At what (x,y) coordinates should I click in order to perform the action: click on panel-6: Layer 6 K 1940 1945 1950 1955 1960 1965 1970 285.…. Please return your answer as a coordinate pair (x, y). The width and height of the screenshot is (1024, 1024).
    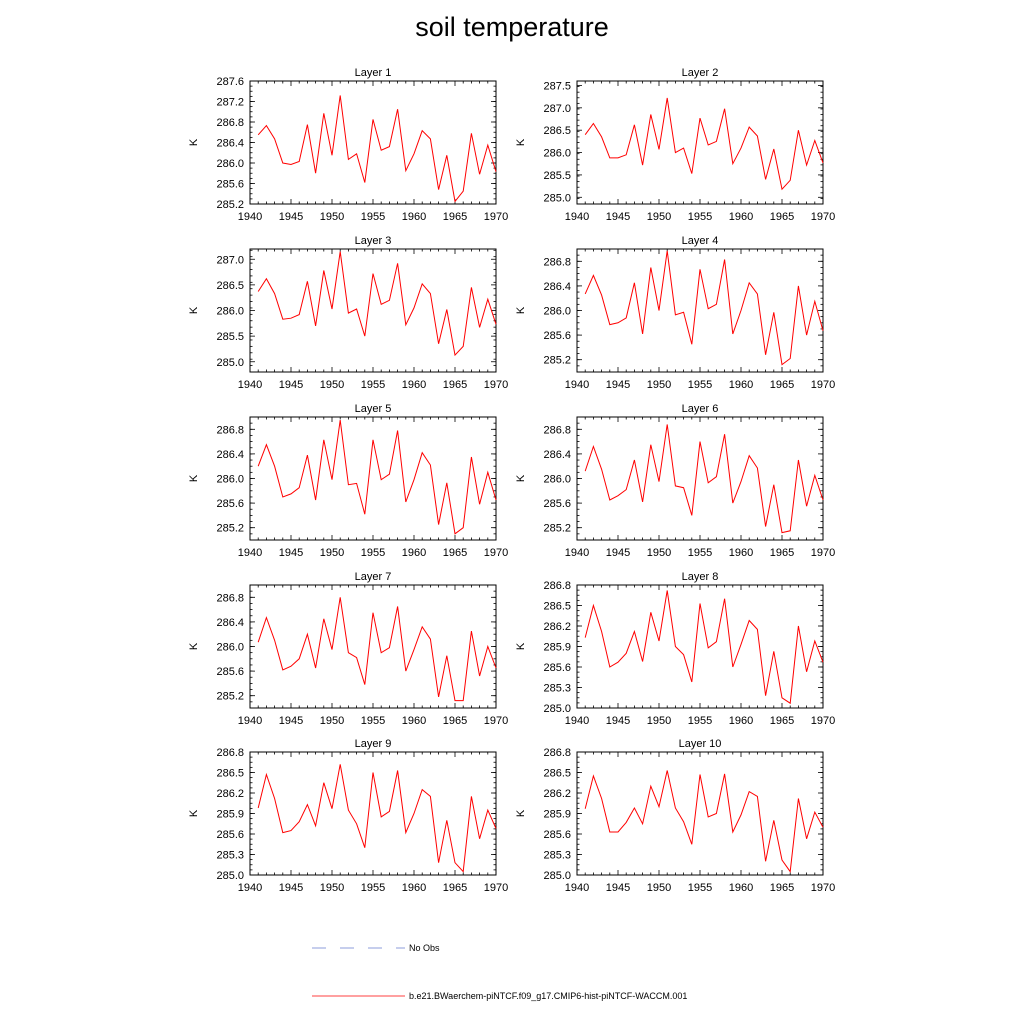
    Looking at the image, I should click on (675, 481).